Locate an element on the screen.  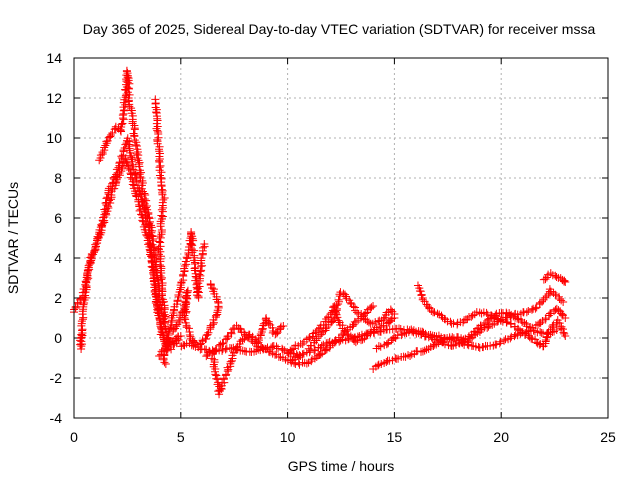
x-tick-label: 0 is located at coordinates (74, 437).